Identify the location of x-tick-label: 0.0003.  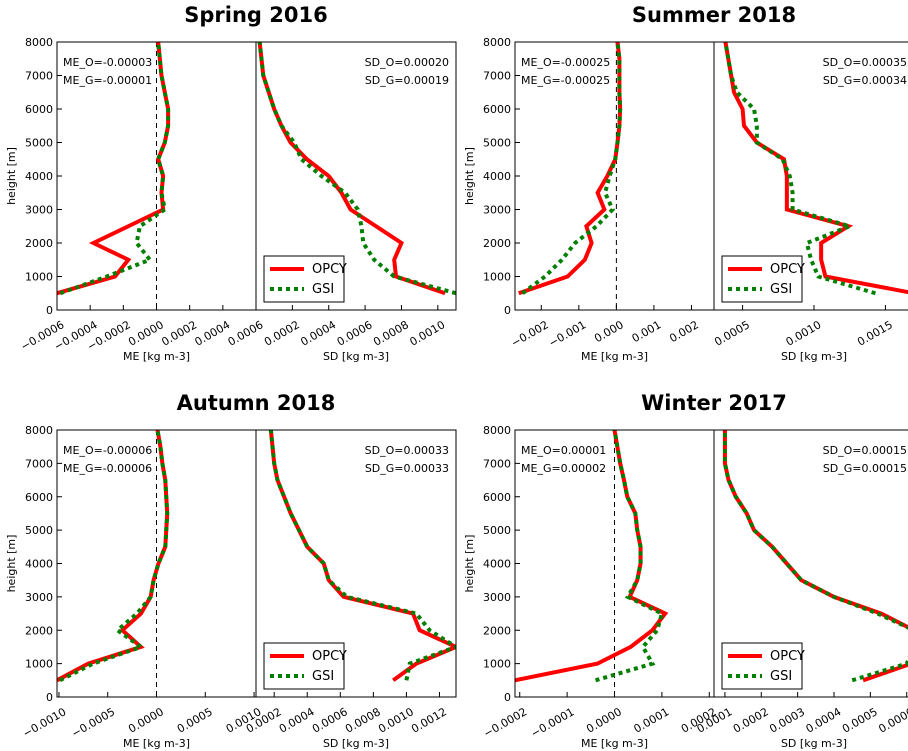
(787, 720).